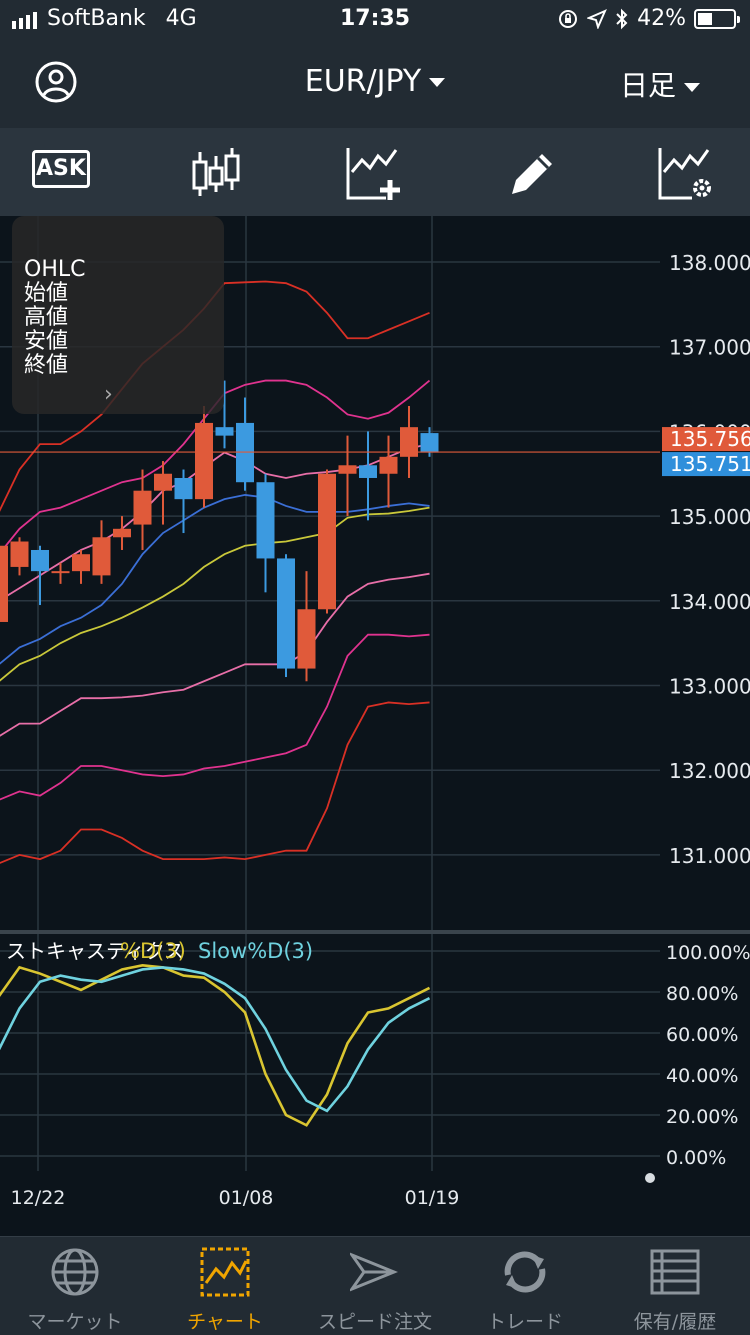  I want to click on osc-tick-label: 40.00%, so click(702, 1076).